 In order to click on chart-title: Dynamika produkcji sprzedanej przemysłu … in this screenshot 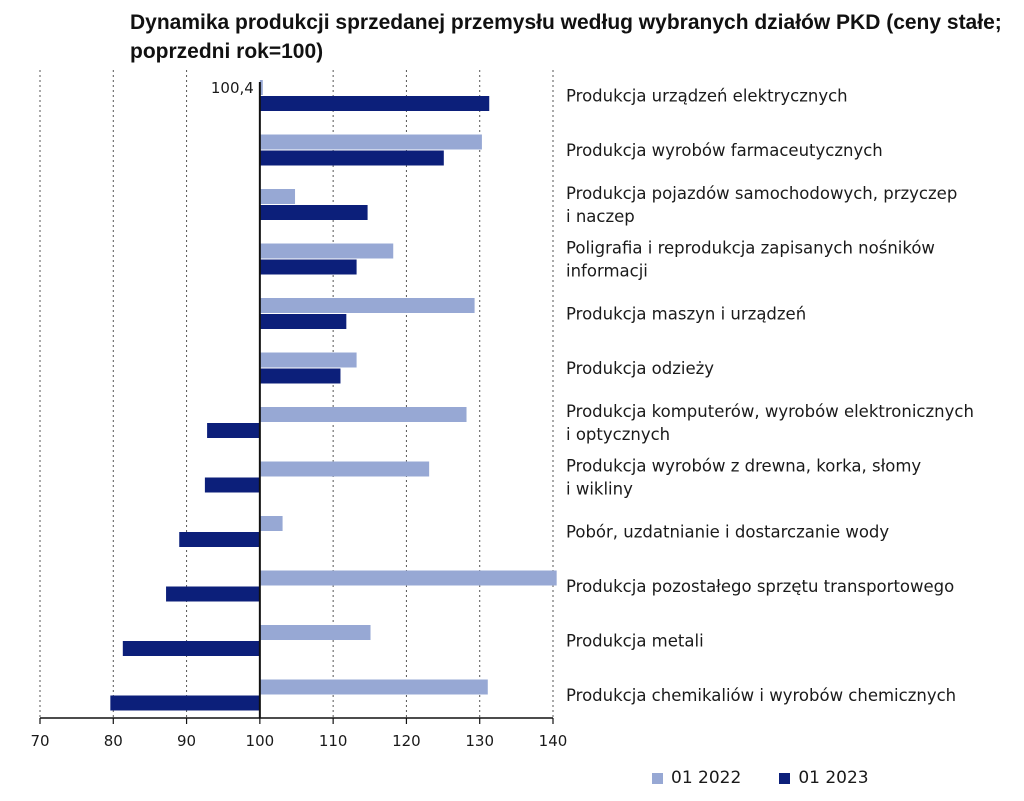, I will do `click(566, 37)`.